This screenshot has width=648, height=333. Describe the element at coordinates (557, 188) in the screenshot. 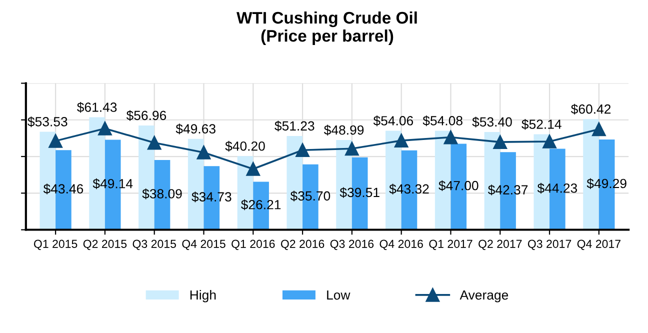

I see `data-label: $44.23` at that location.